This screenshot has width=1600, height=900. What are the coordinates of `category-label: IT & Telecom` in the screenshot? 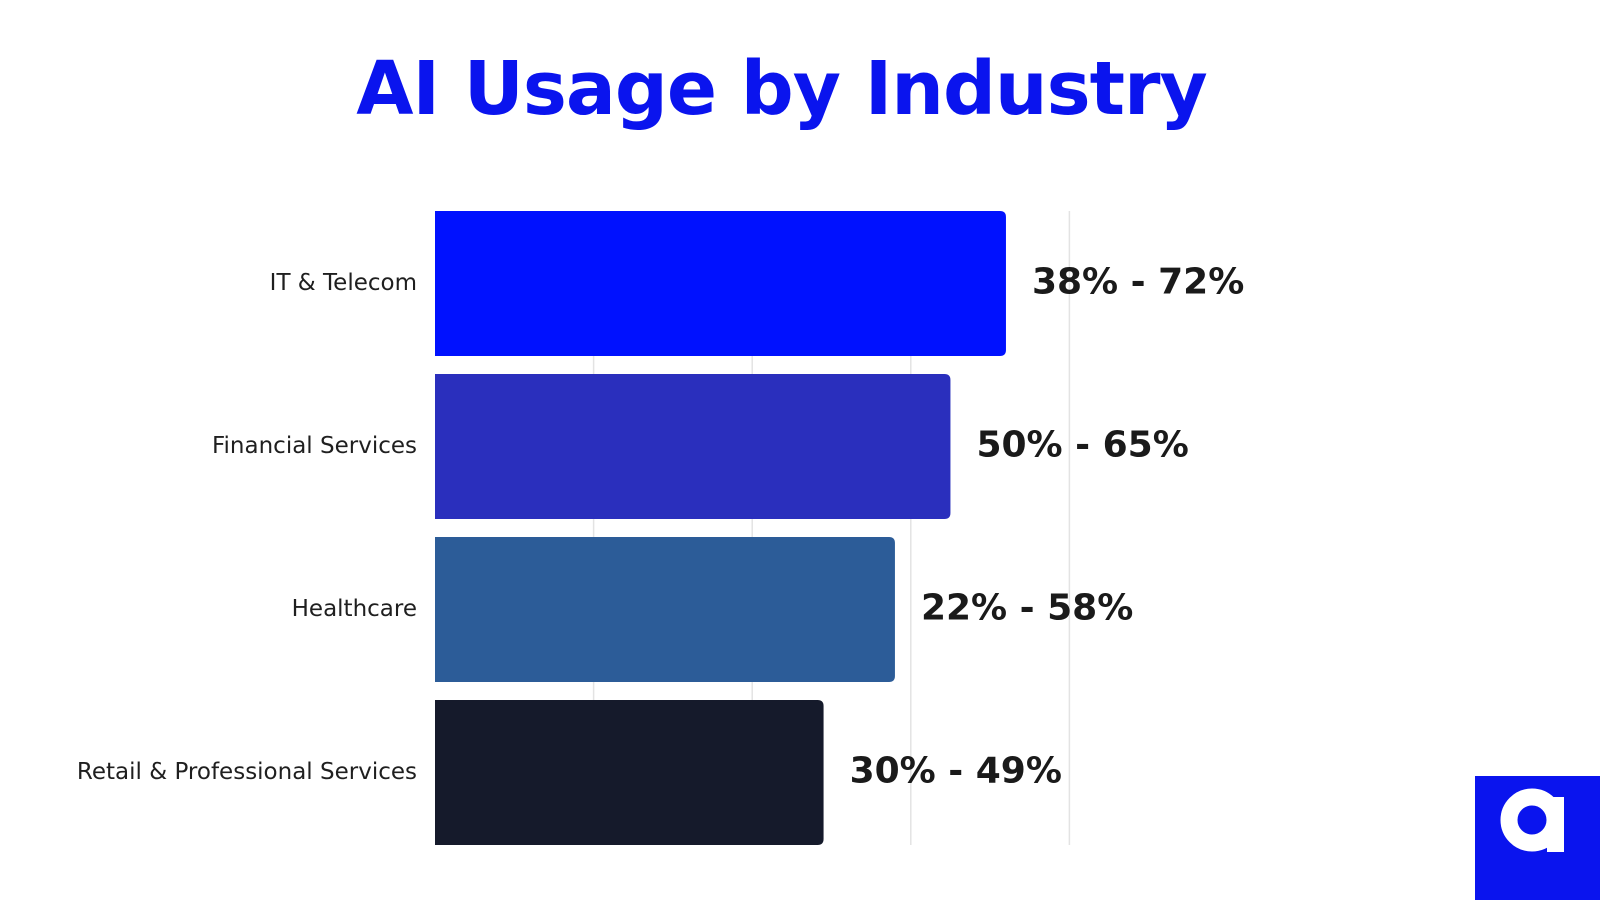 It's located at (343, 283).